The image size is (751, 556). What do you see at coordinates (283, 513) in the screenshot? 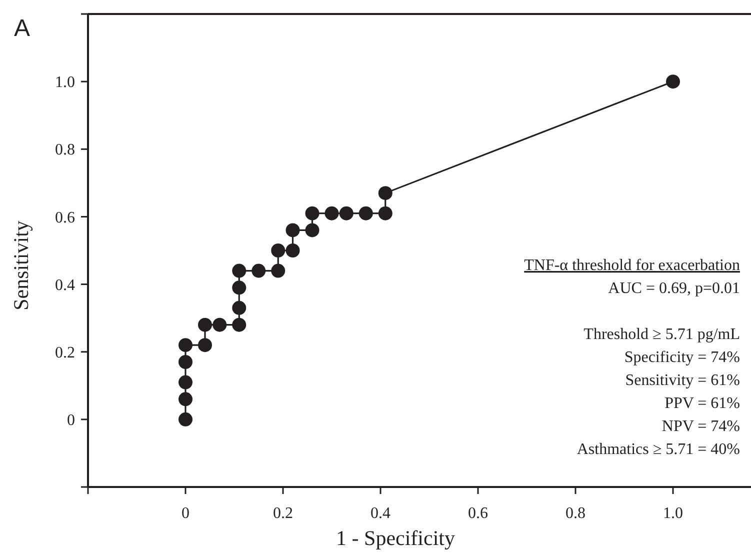
I see `x-tick-label: 0.2` at bounding box center [283, 513].